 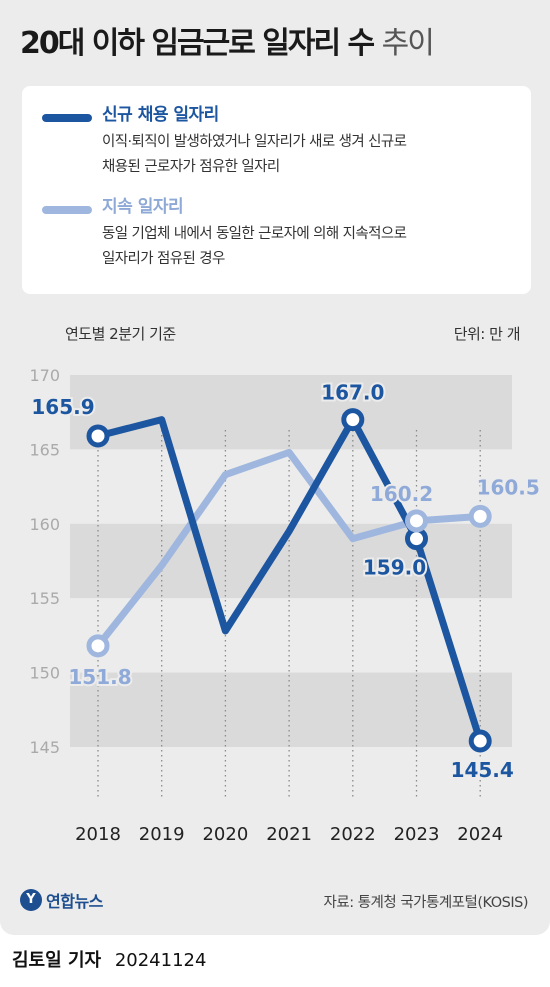 I want to click on legend-swatch-continuing, so click(x=67, y=210).